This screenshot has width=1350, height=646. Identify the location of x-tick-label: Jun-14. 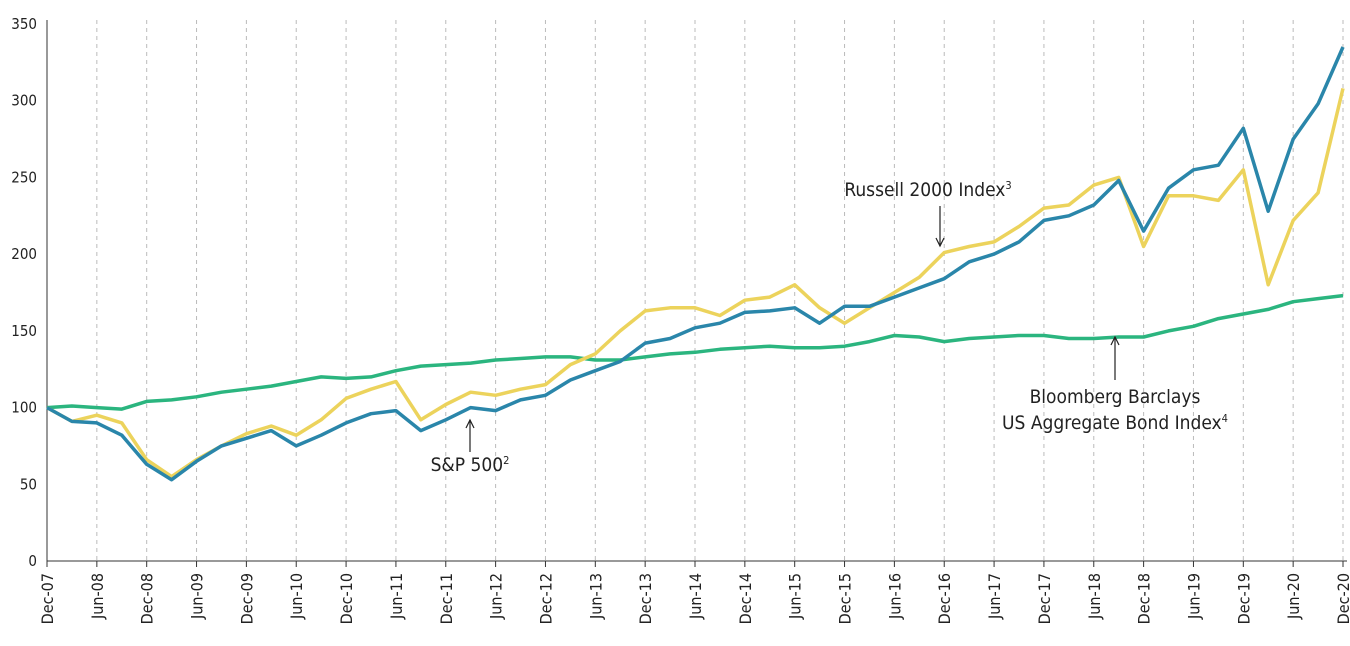
(695, 596).